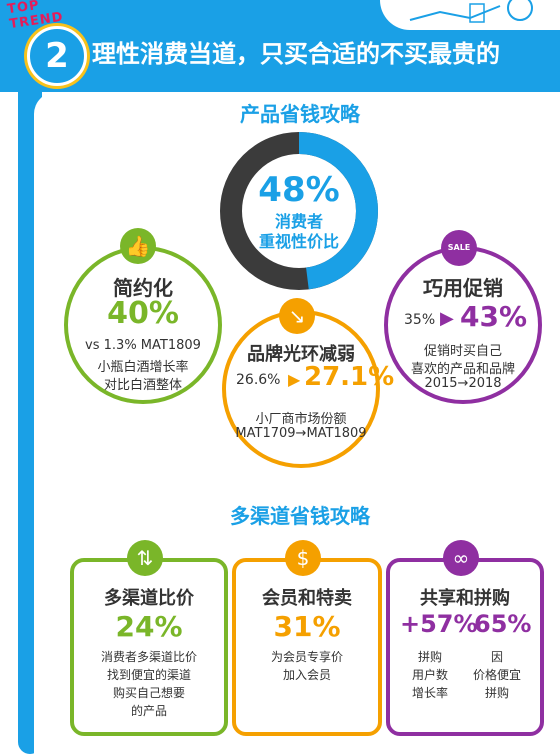 The height and width of the screenshot is (754, 560). Describe the element at coordinates (57, 56) in the screenshot. I see `section-number-badge: 2` at that location.